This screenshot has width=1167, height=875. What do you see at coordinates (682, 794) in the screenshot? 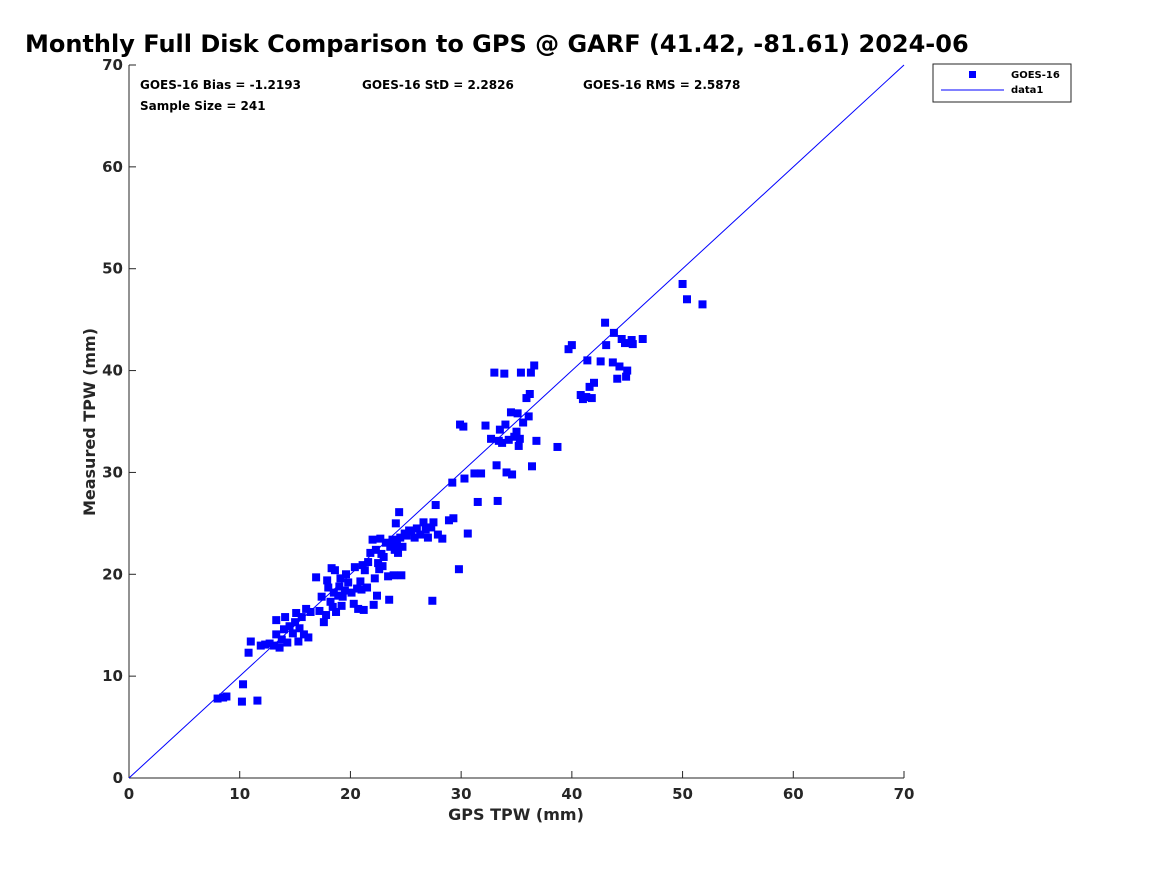
I see `x-tick-label: 50` at bounding box center [682, 794].